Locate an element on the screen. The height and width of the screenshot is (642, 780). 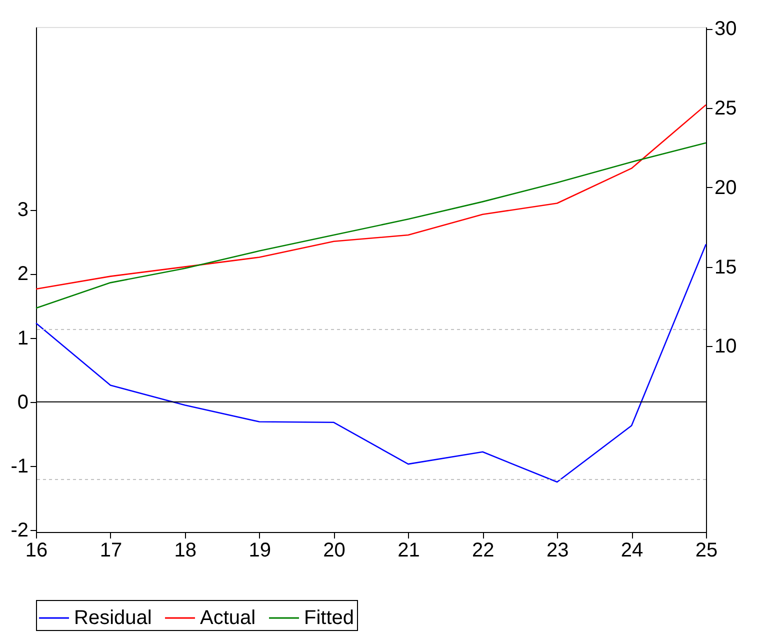
y-tick-label: 3 is located at coordinates (22, 210).